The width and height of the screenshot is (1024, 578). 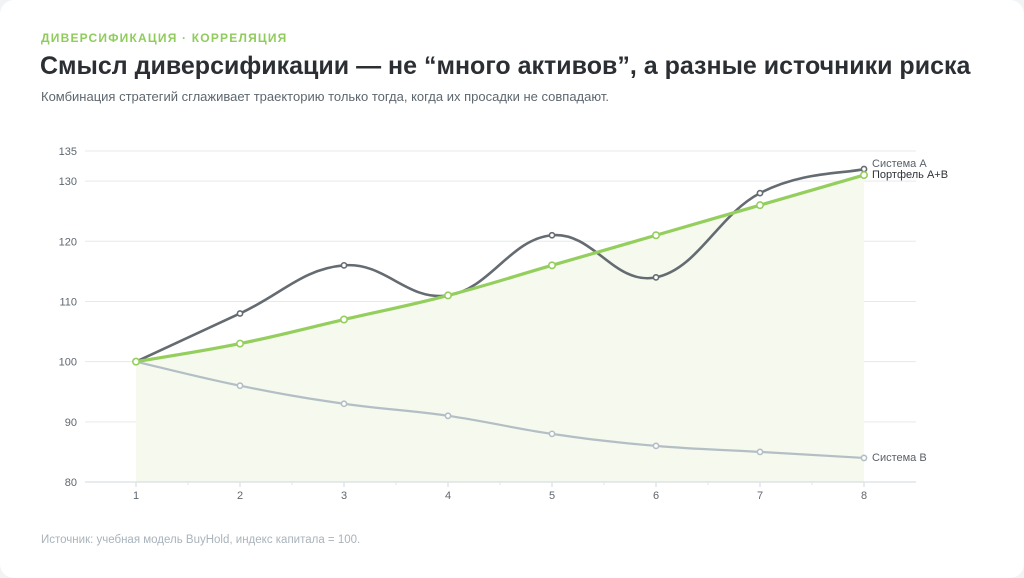 I want to click on y-tick-label: 120, so click(x=68, y=242).